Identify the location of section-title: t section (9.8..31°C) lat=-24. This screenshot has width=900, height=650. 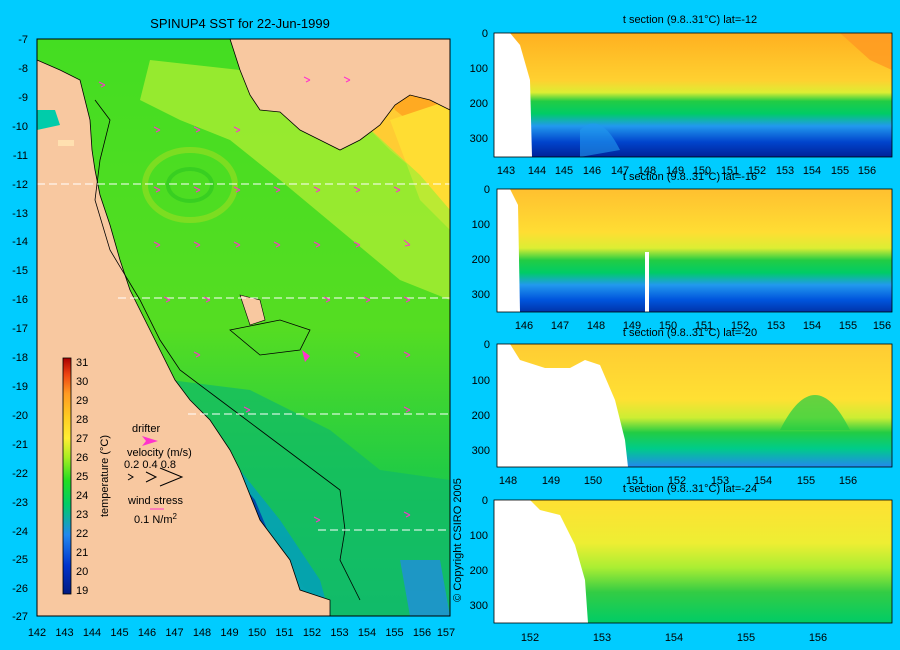
(690, 489).